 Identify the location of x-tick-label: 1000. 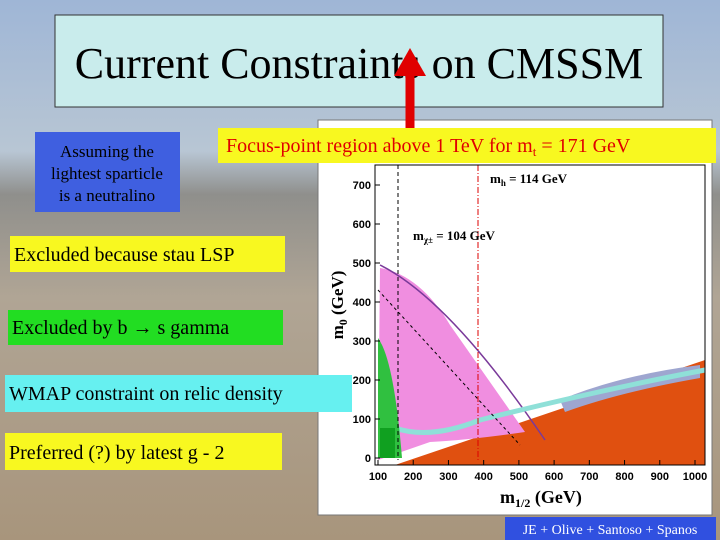
(695, 477).